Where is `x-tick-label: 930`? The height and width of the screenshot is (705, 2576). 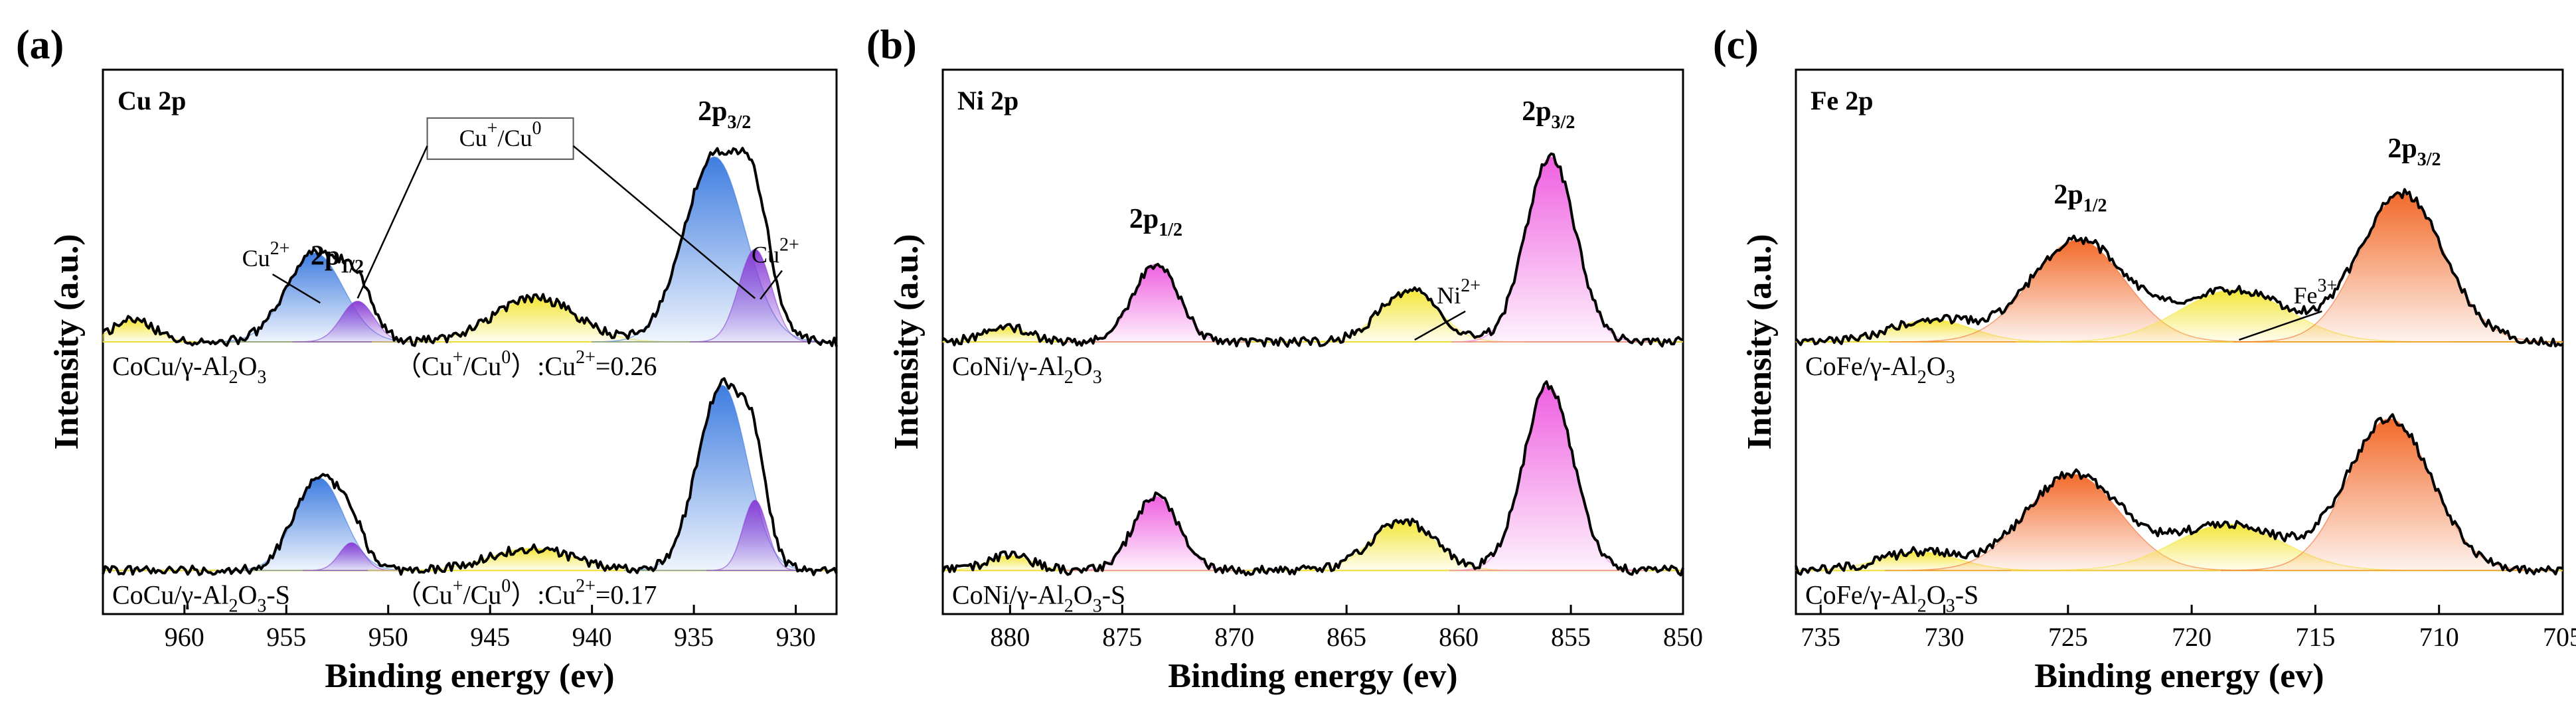 x-tick-label: 930 is located at coordinates (796, 637).